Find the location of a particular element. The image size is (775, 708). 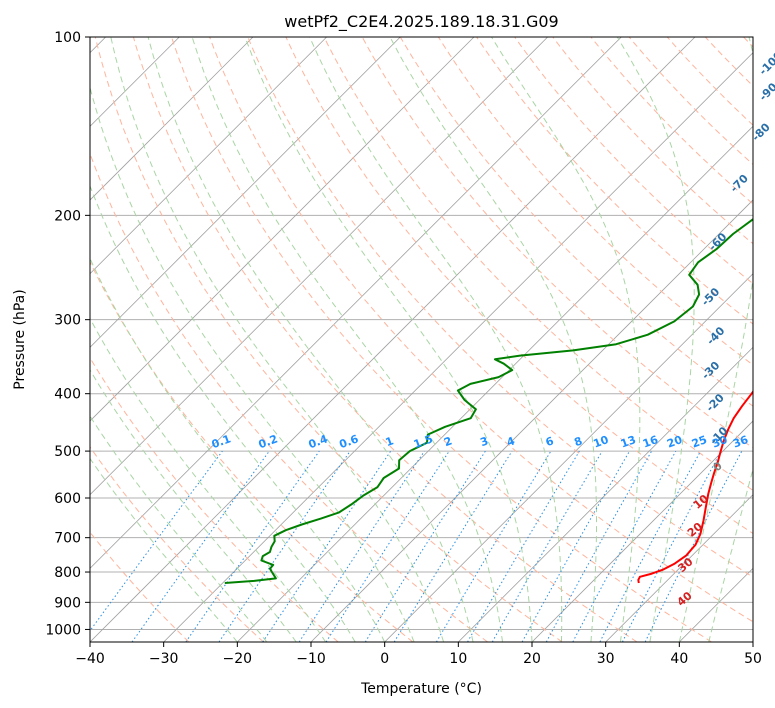

mixing-ratio-label: 16 is located at coordinates (650, 442).